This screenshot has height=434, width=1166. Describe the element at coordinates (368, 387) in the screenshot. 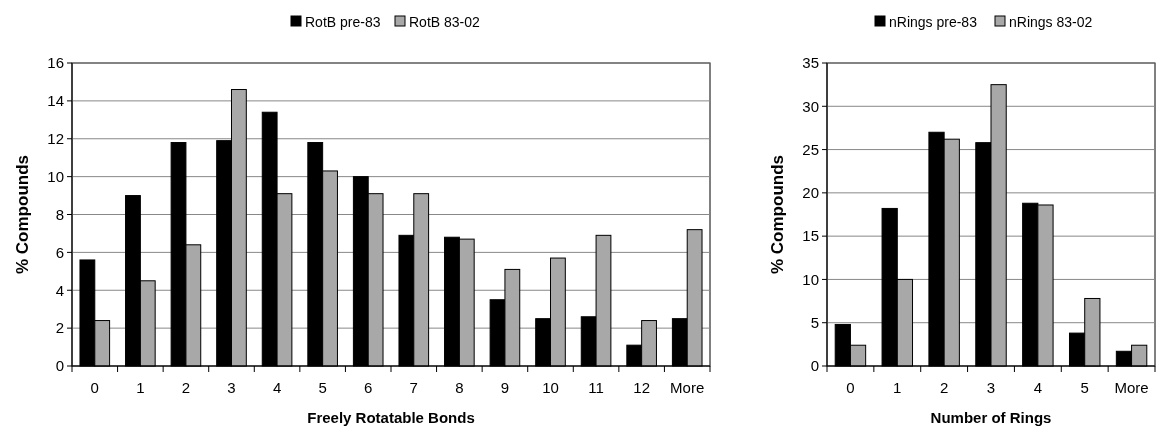

I see `x-tick-label: 6` at that location.